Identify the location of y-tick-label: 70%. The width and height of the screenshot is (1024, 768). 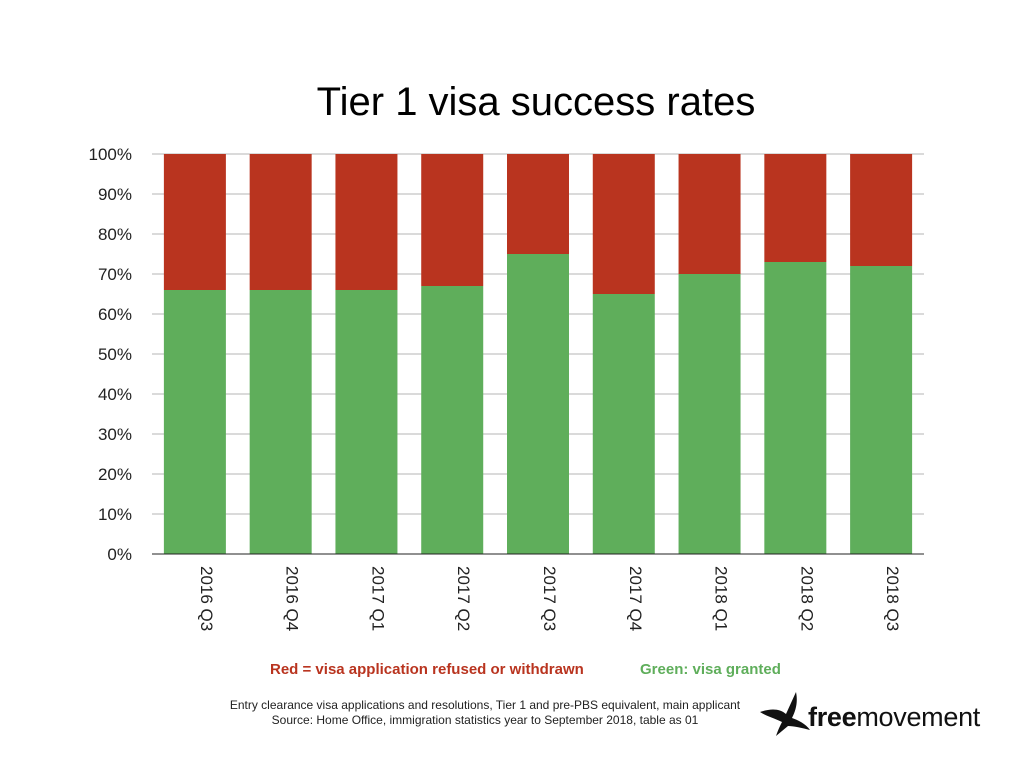
(115, 274).